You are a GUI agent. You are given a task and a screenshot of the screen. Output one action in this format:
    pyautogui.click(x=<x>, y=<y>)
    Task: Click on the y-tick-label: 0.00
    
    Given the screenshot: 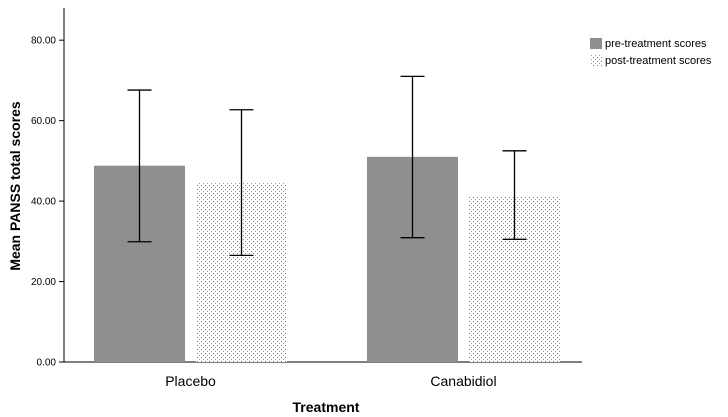 What is the action you would take?
    pyautogui.click(x=47, y=363)
    